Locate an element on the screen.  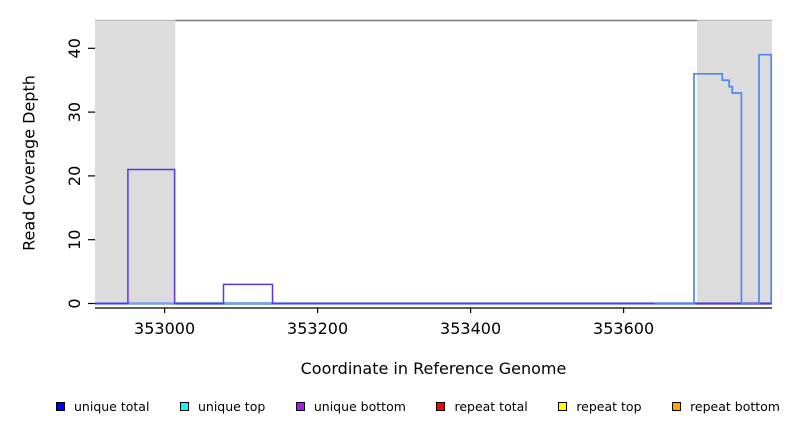
series-unique-total is located at coordinates (713, 179).